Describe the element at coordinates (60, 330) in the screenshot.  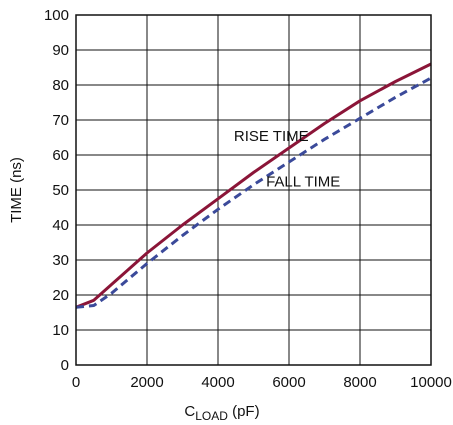
I see `y-tick-label: 10` at that location.